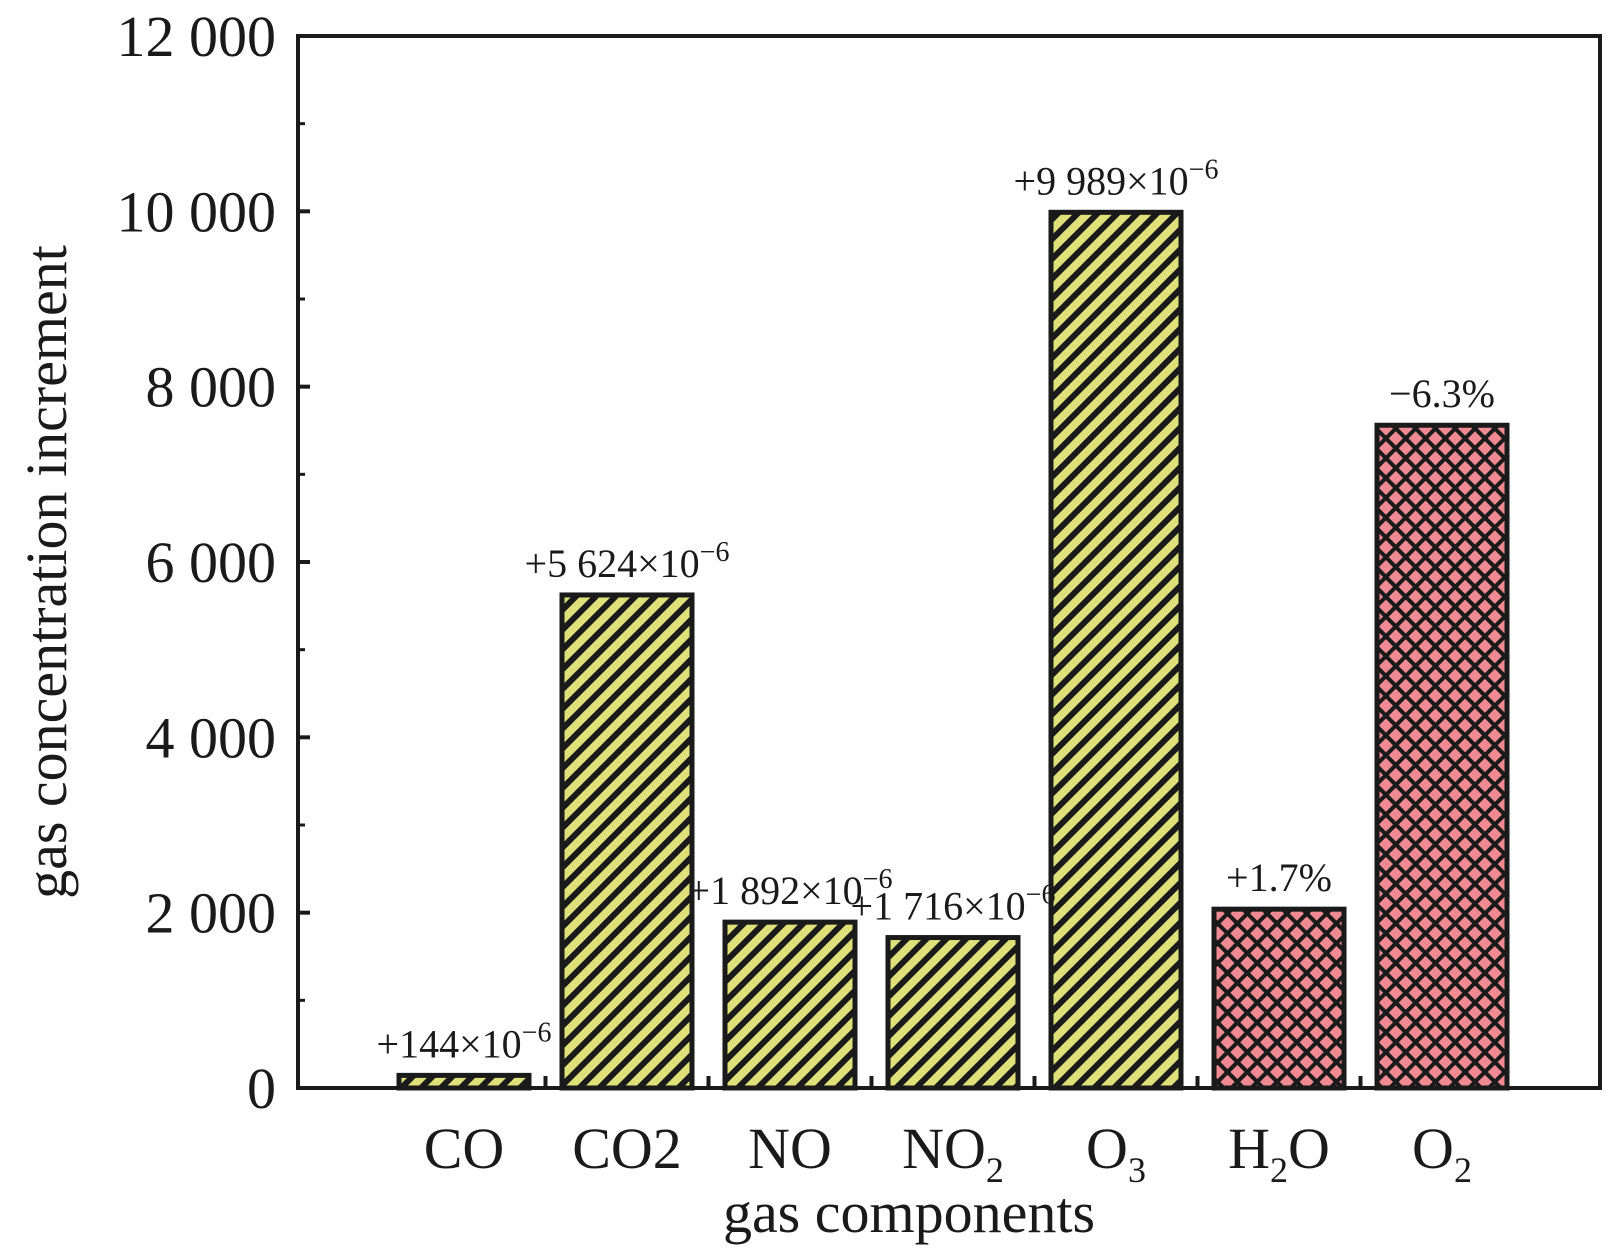  I want to click on x-axis-title: gas components, so click(909, 1212).